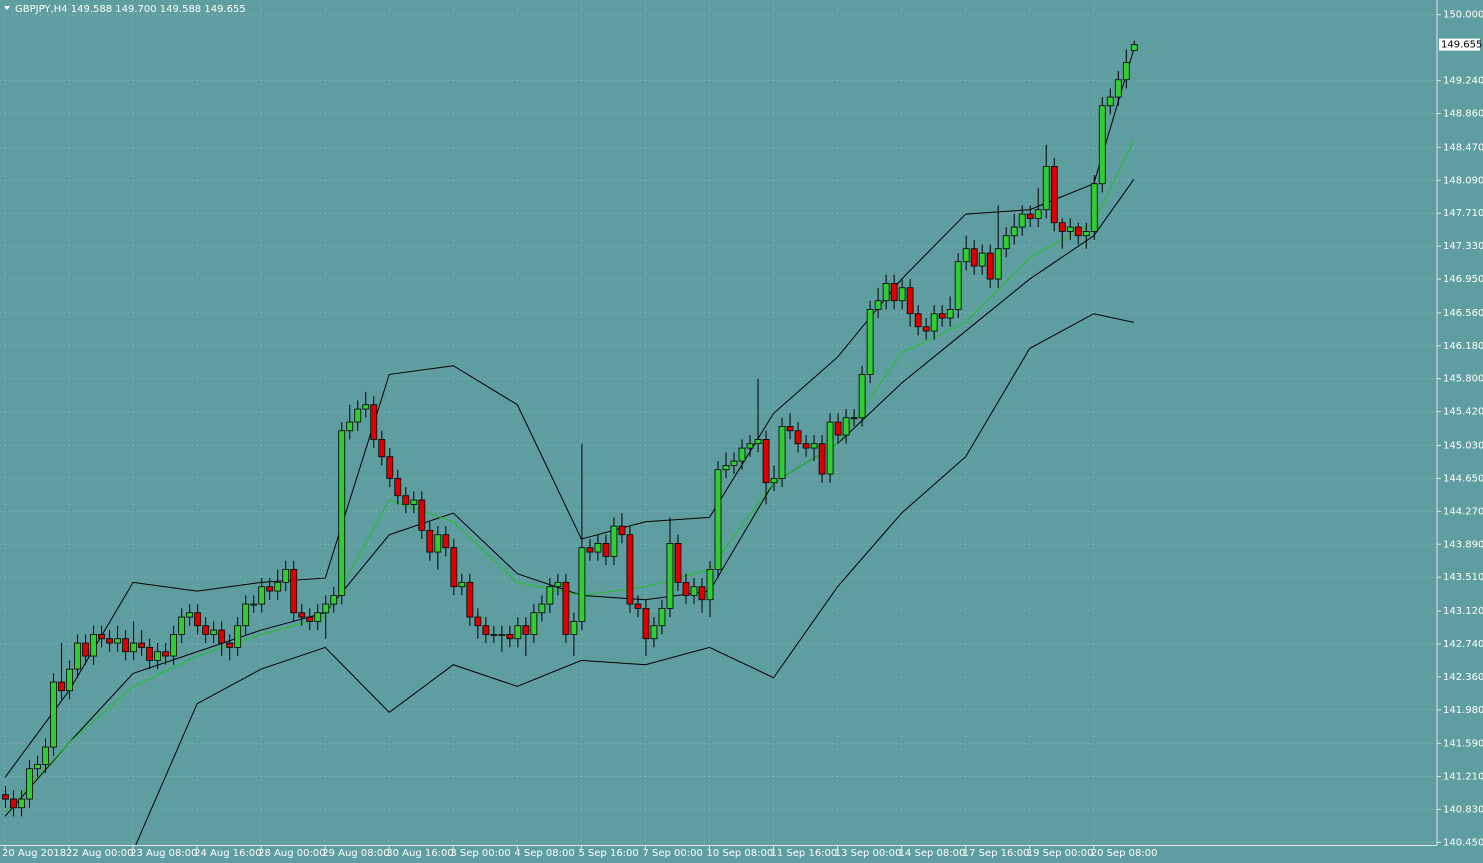 The height and width of the screenshot is (863, 1483). Describe the element at coordinates (1463, 246) in the screenshot. I see `y-tick-label: 147.330` at that location.